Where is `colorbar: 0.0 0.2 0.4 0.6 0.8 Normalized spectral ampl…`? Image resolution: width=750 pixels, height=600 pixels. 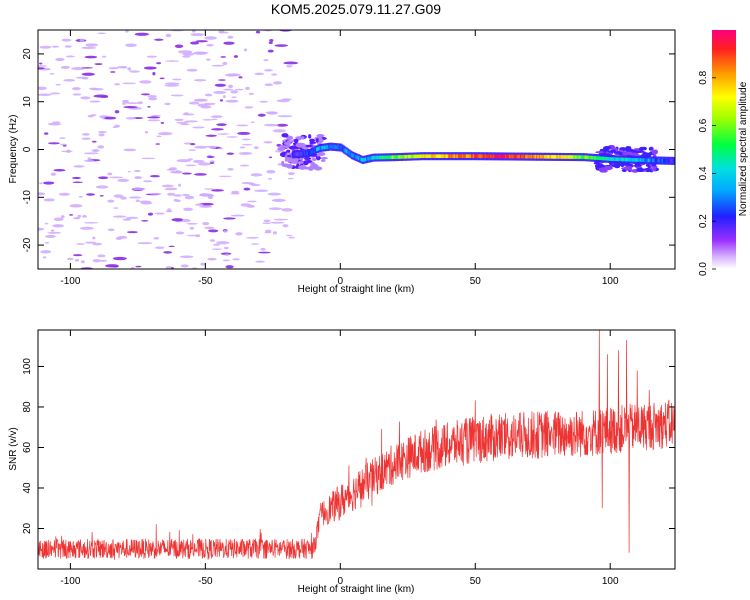
colorbar: 0.0 0.2 0.4 0.6 0.8 Normalized spectral ampl… is located at coordinates (723, 153).